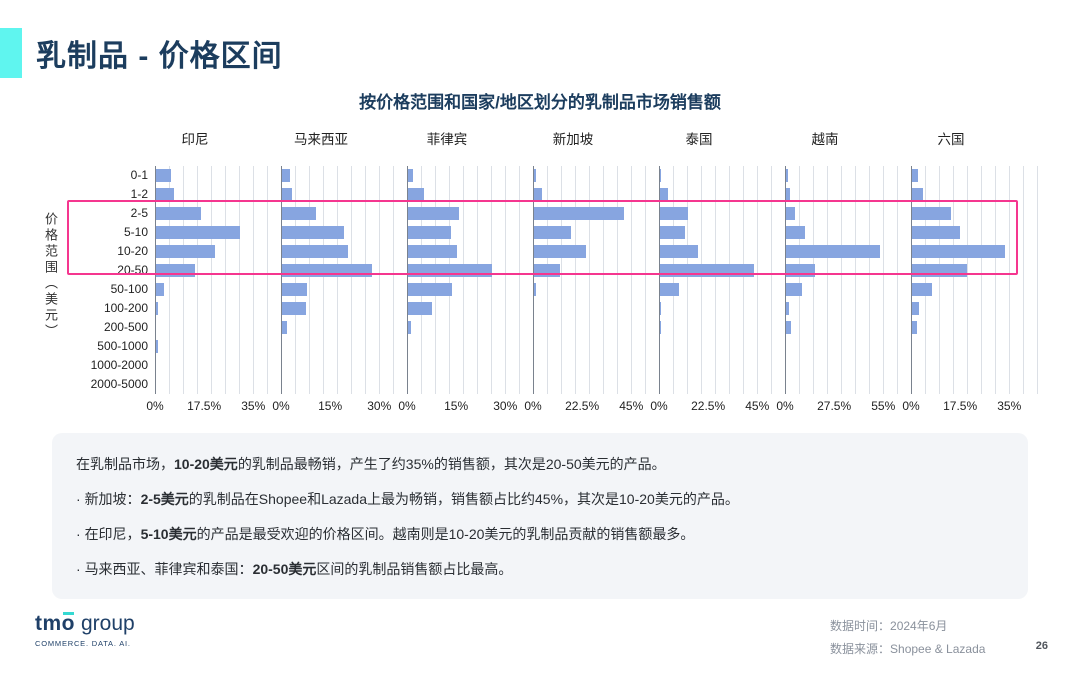 The height and width of the screenshot is (675, 1080). What do you see at coordinates (540, 569) in the screenshot?
I see `insight-line: · 马来西亚、菲律宾和泰国：20-50美元区间的乳制品销售额占比最高。` at bounding box center [540, 569].